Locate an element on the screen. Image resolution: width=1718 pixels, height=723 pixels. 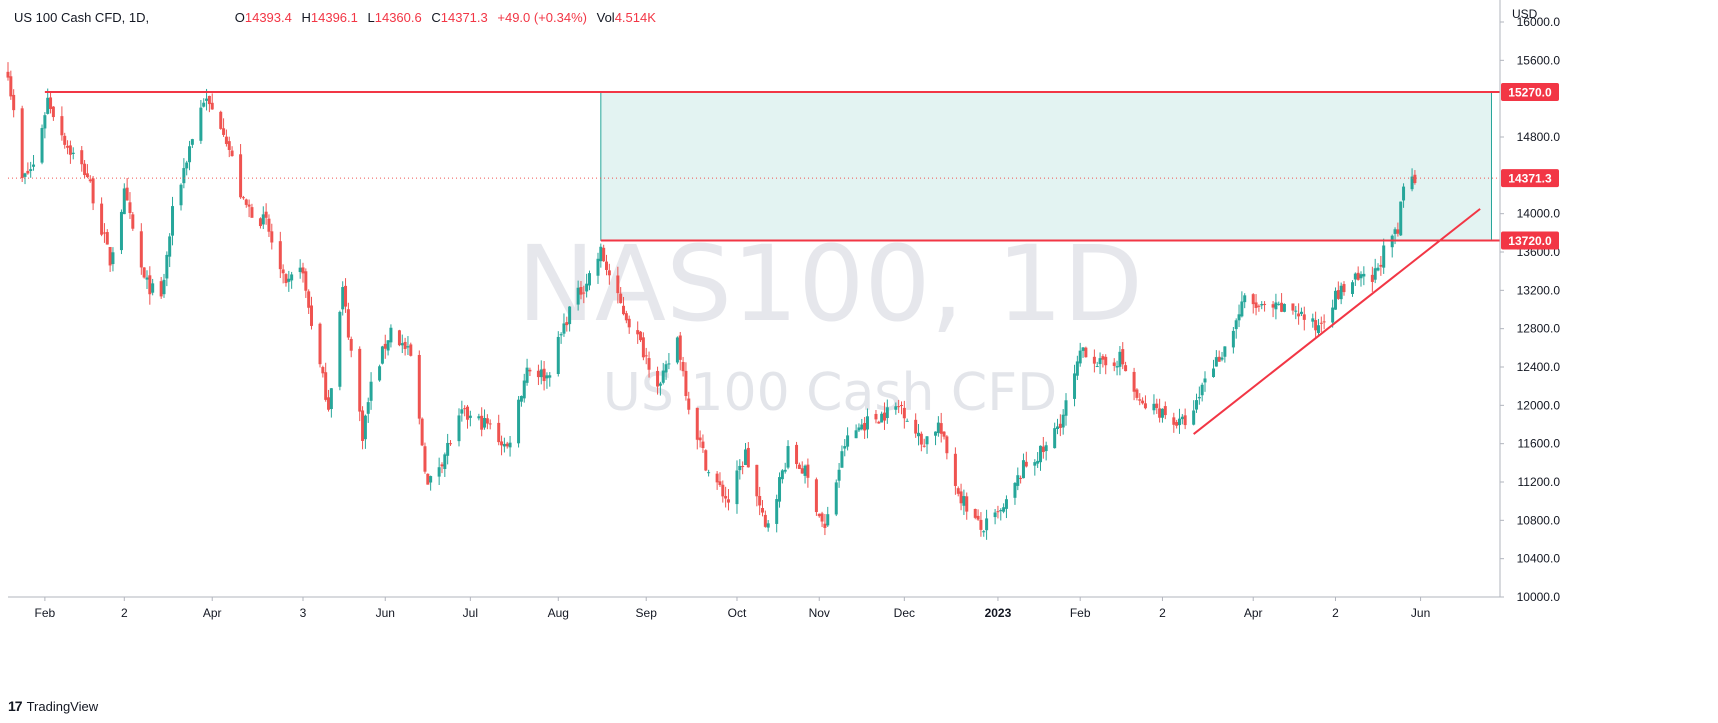
x-tick-label: Aug is located at coordinates (558, 613).